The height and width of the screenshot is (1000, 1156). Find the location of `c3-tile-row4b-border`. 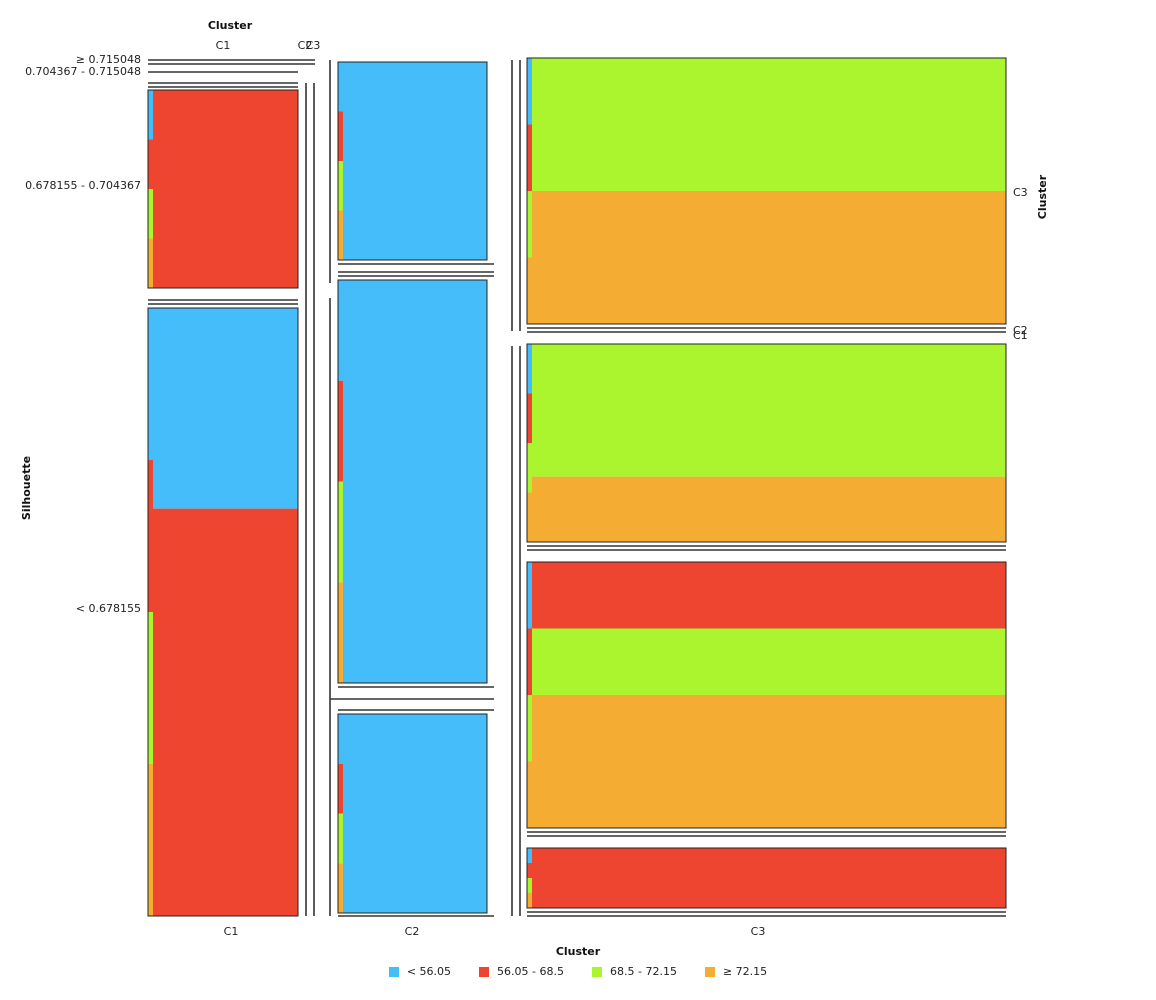

c3-tile-row4b-border is located at coordinates (766, 695).